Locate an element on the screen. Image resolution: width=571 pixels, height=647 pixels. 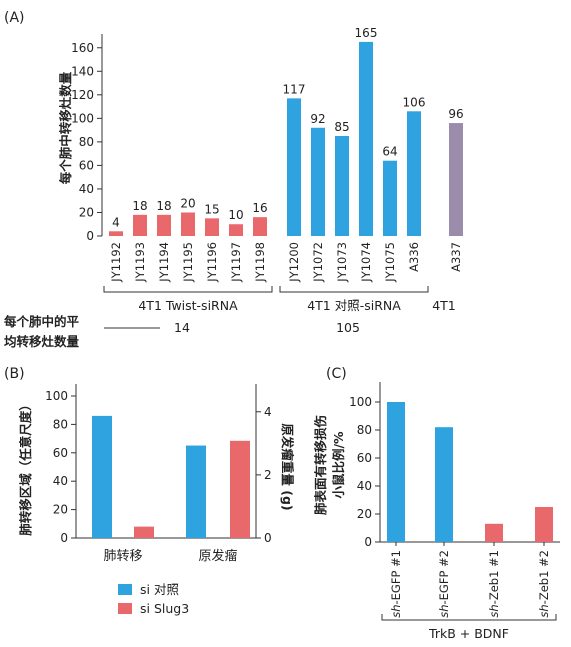
y-tick-label: 20 is located at coordinates (364, 514).